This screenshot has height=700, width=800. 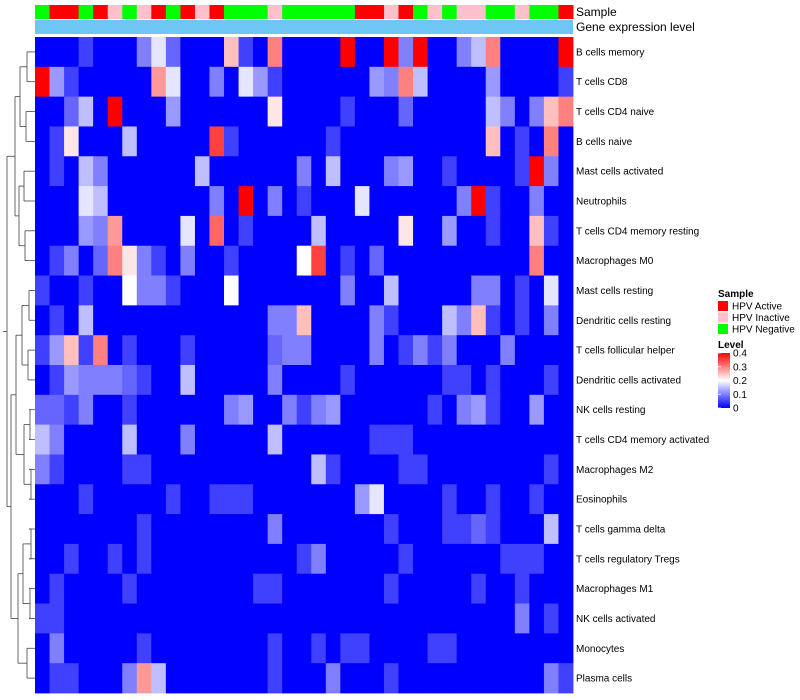 I want to click on level-legend-tick-label: 0.3, so click(x=740, y=367).